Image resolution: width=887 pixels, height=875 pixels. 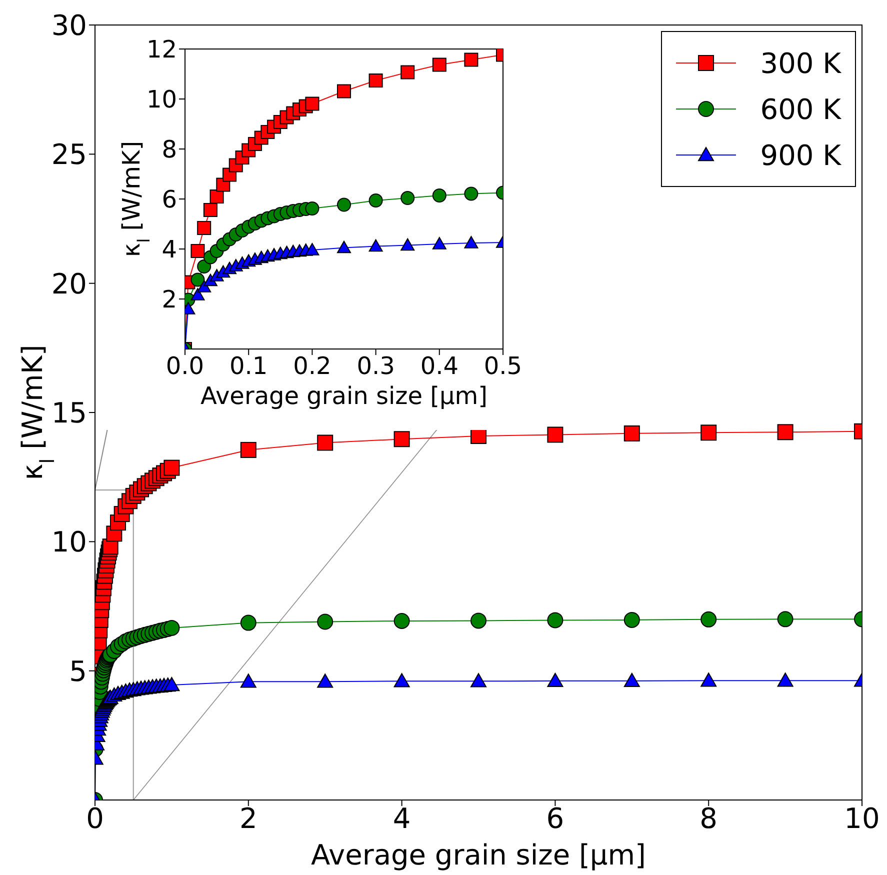 I want to click on x-tick-label: 0.4, so click(x=439, y=366).